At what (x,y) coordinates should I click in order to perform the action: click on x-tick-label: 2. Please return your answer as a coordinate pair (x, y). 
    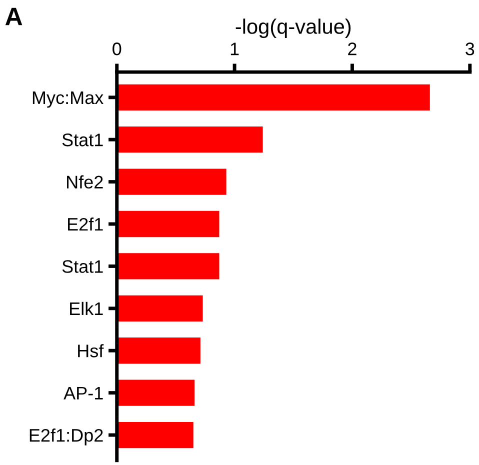
    Looking at the image, I should click on (352, 49).